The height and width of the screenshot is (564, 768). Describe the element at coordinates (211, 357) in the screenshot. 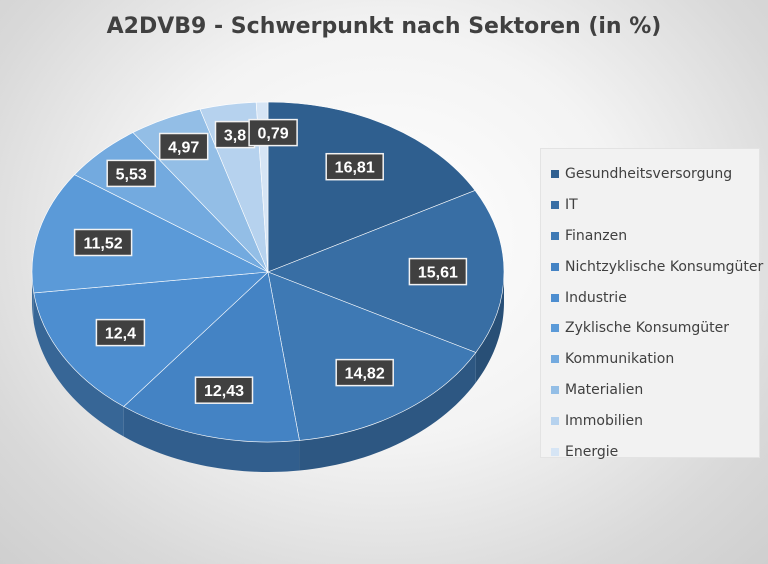

I see `pie-slice-nichtzyklische-konsumg-ter` at that location.